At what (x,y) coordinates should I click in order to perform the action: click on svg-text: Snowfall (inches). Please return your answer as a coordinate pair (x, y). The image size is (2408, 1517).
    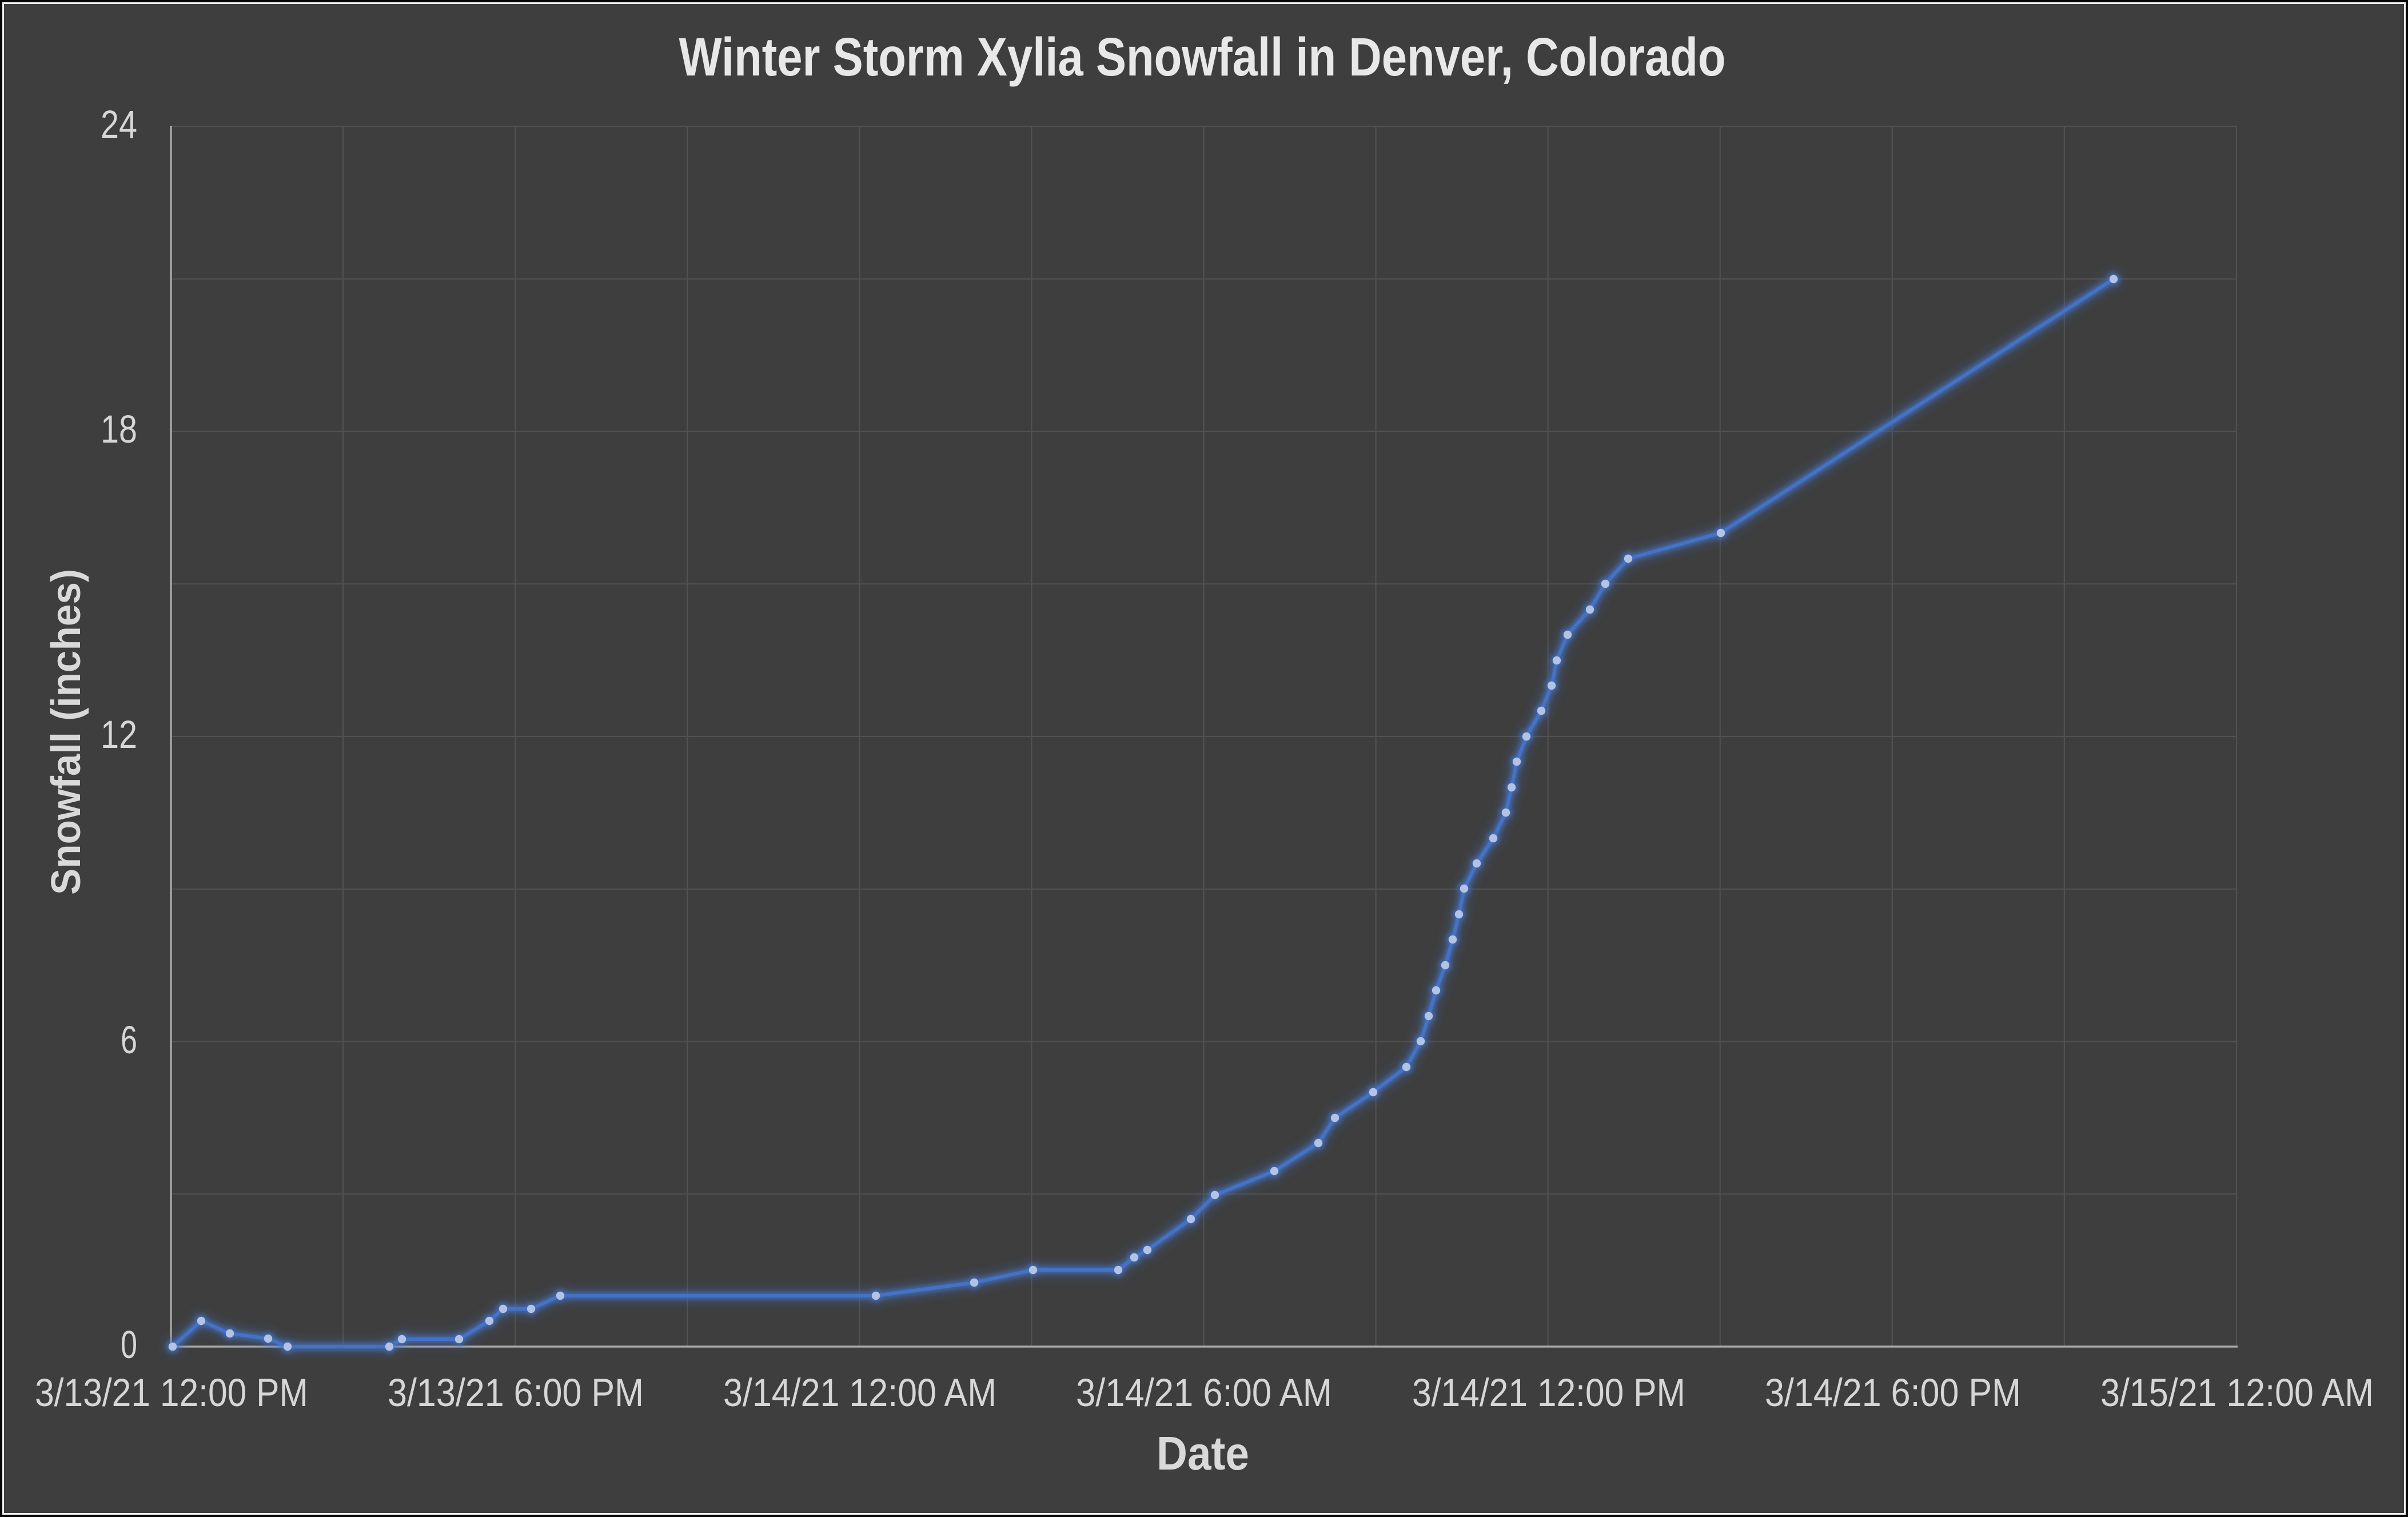
    Looking at the image, I should click on (66, 732).